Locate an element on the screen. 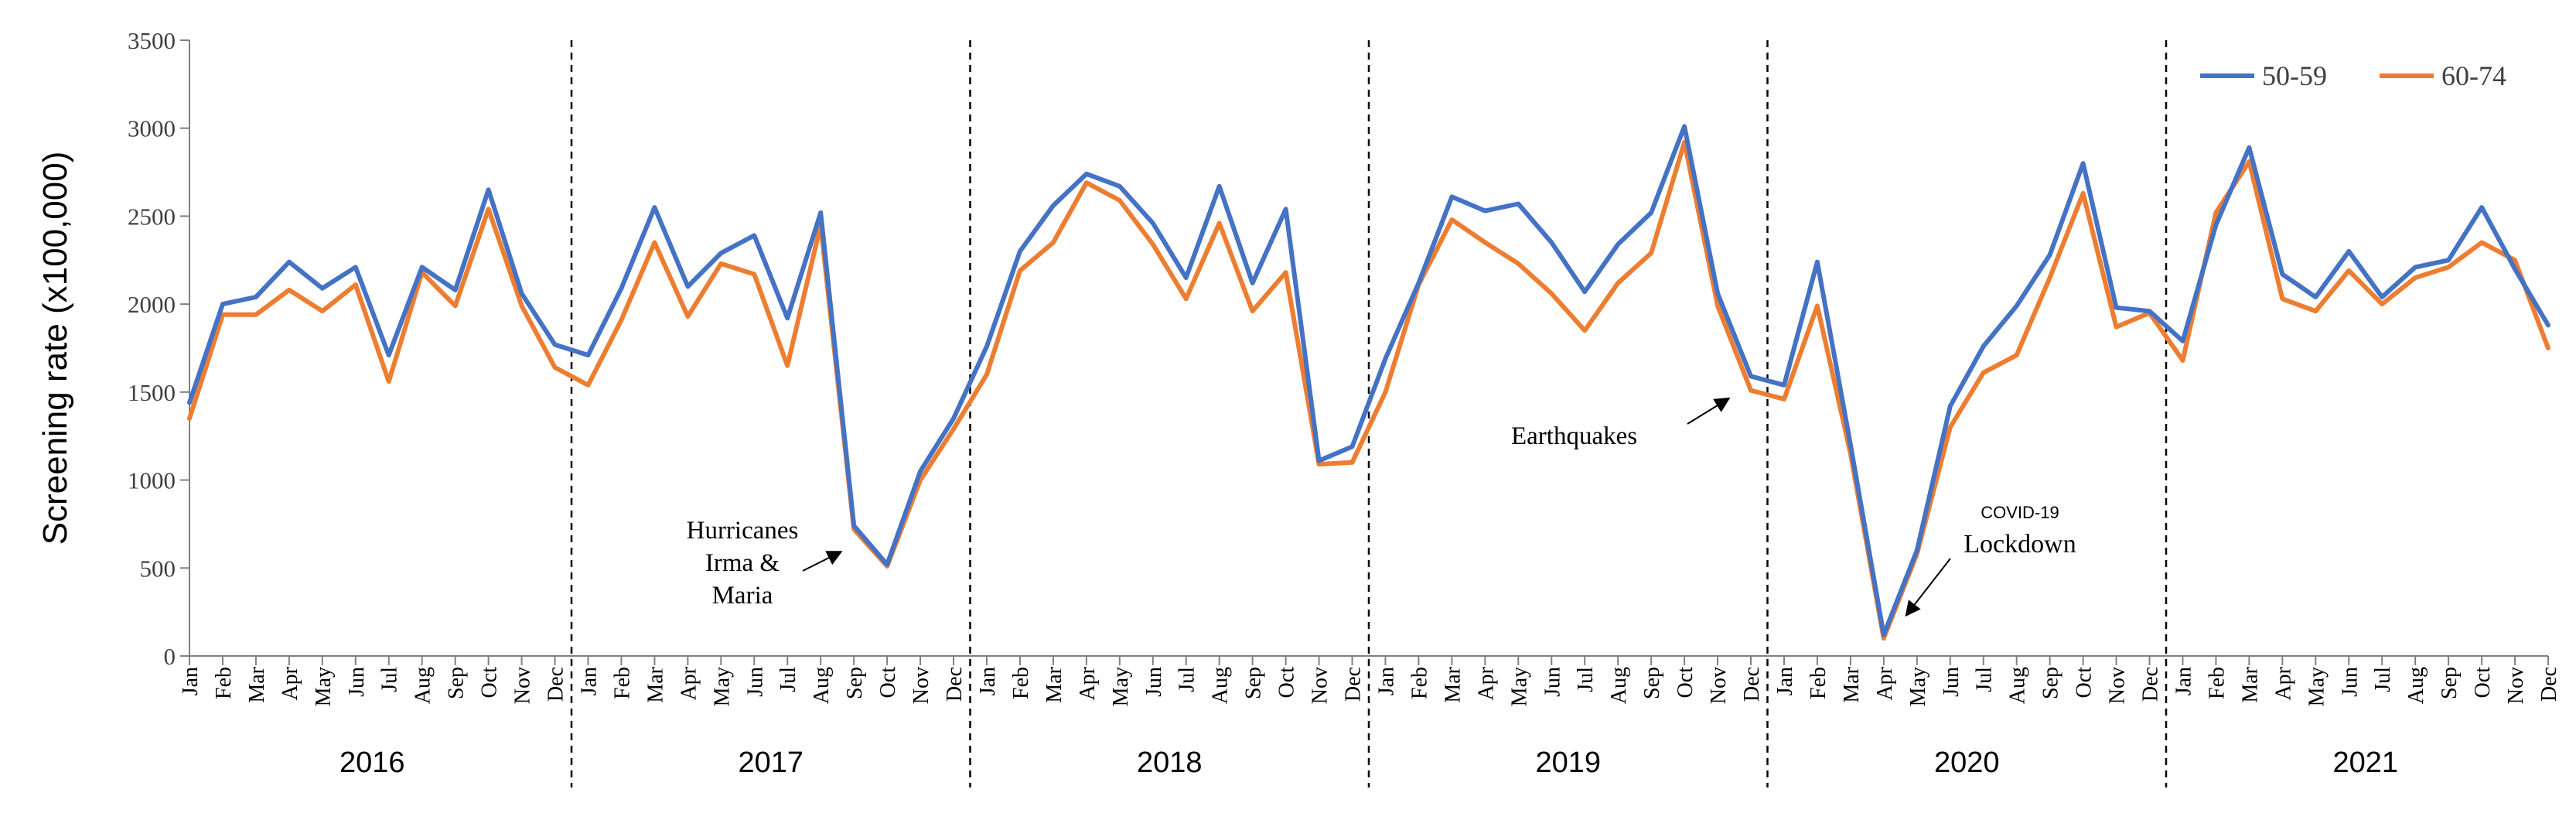 The image size is (2576, 813). annotation-covid-line1: COVID-19 is located at coordinates (2020, 513).